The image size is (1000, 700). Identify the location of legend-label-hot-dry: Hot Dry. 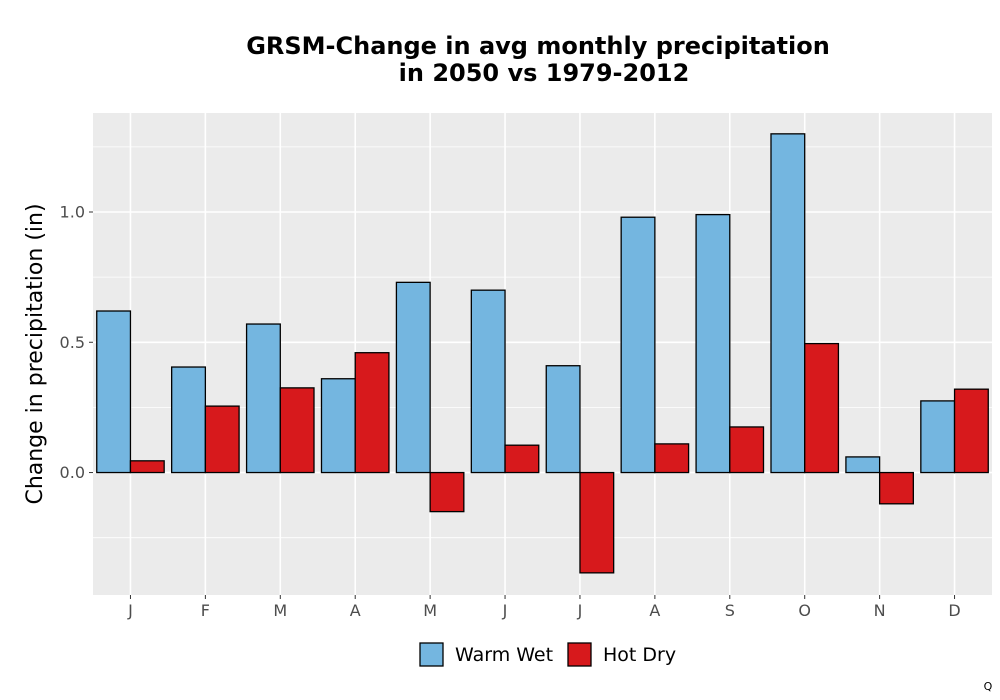
(639, 655).